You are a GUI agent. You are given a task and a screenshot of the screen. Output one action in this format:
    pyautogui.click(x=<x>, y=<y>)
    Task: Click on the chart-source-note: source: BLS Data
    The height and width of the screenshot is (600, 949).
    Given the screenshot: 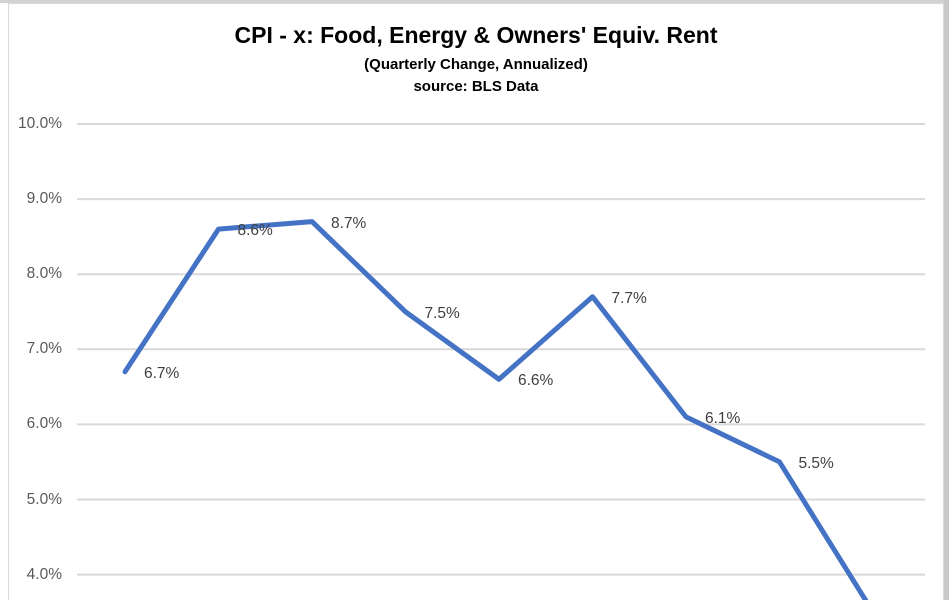 What is the action you would take?
    pyautogui.click(x=476, y=86)
    